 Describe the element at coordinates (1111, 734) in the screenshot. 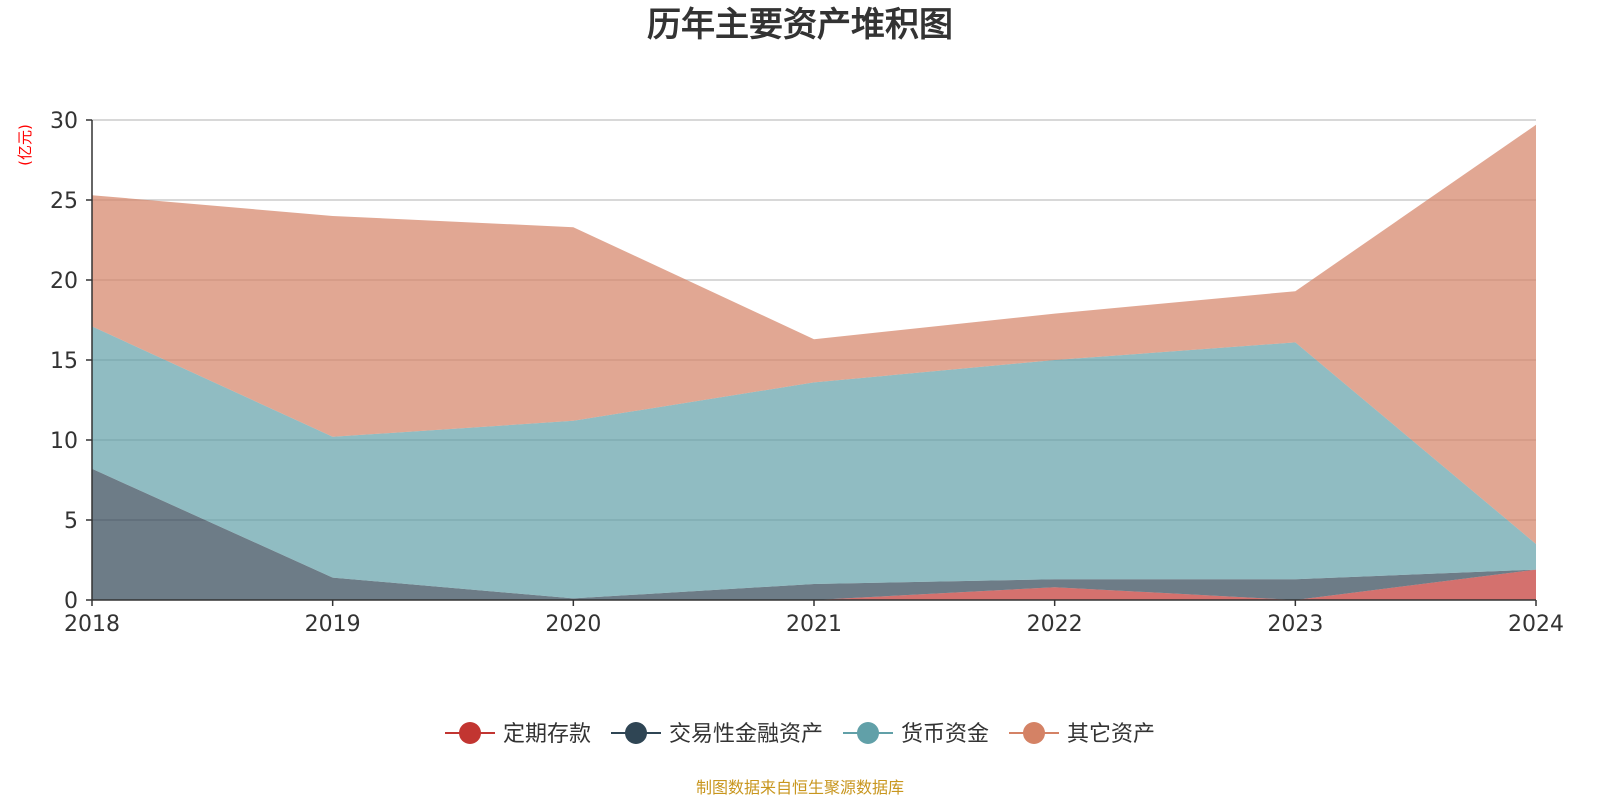

I see `legend-label: 其它资产` at that location.